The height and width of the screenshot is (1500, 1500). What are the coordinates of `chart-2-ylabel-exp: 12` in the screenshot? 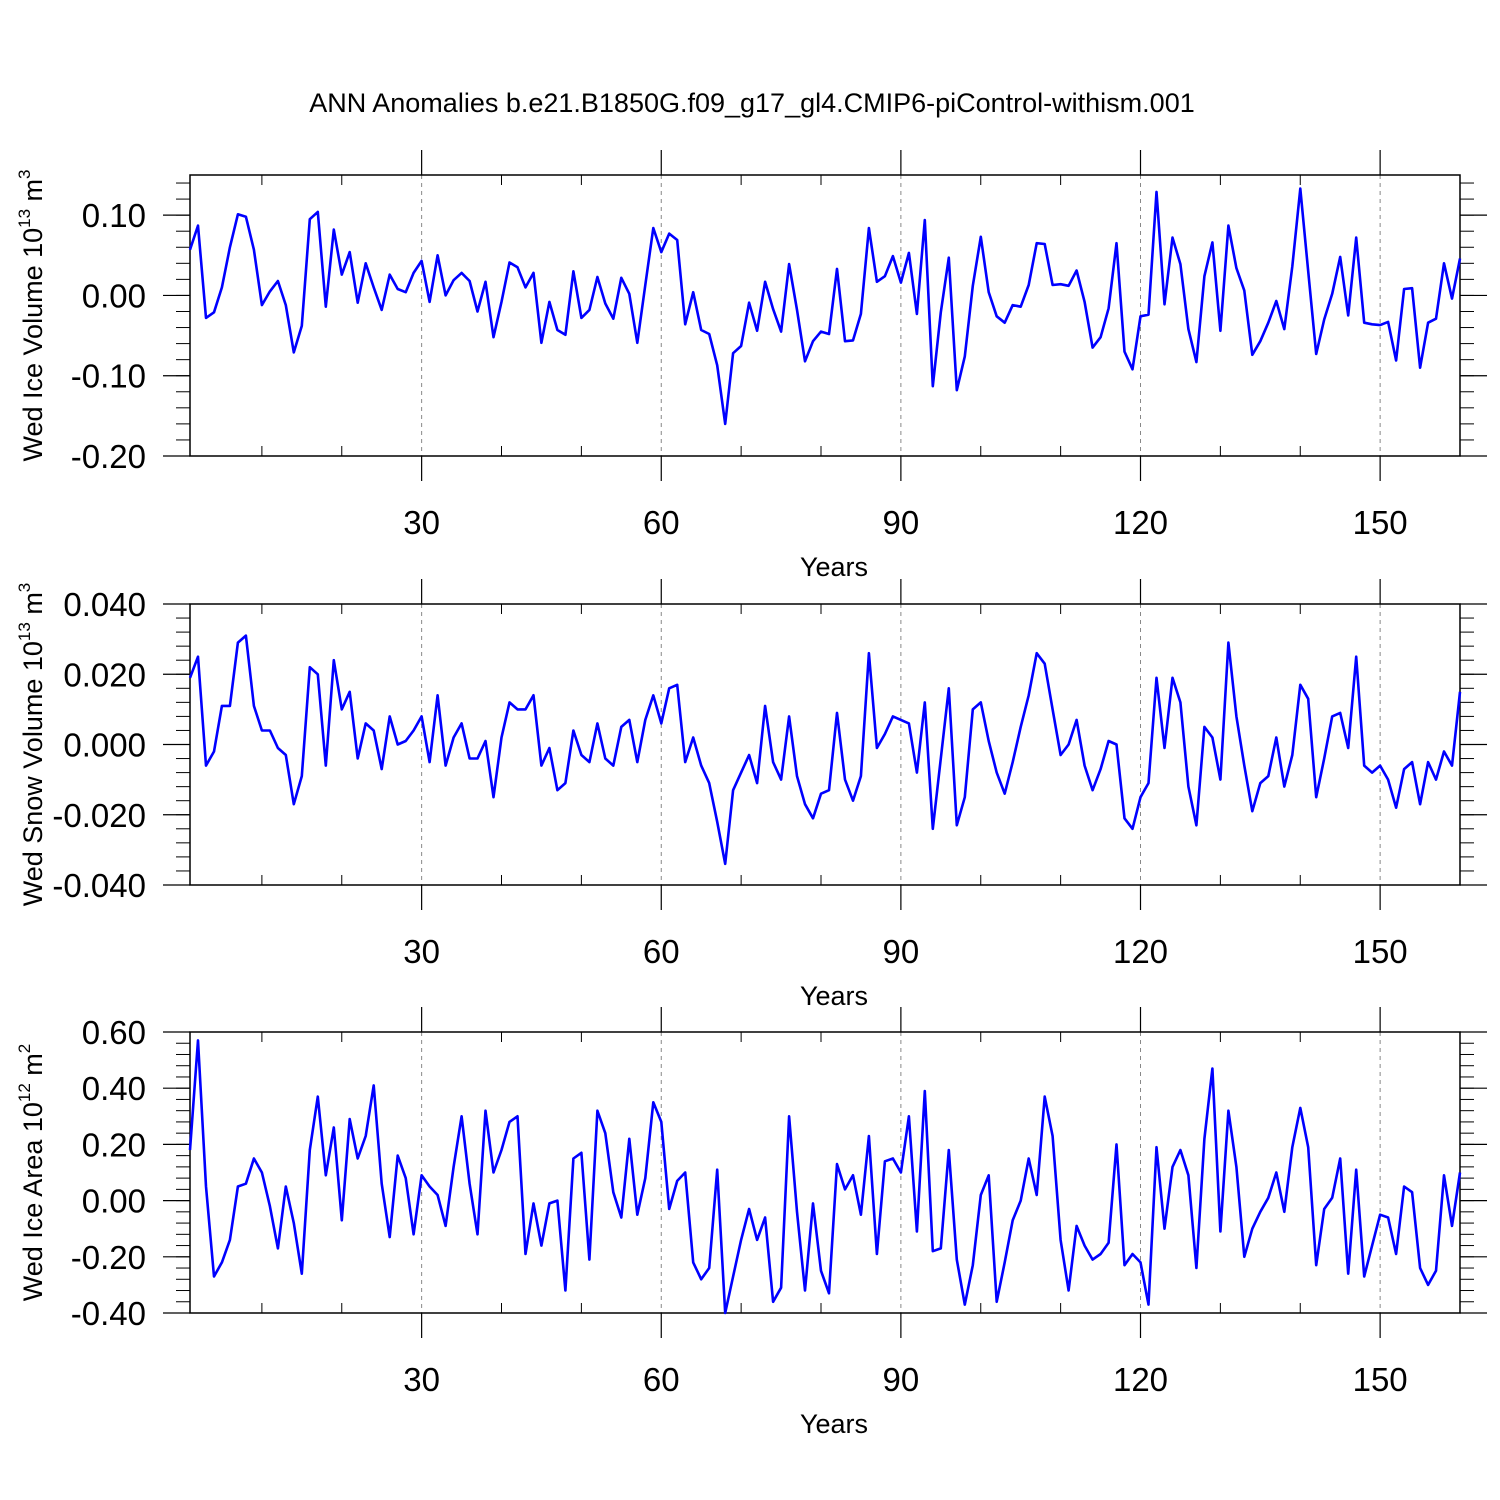 It's located at (24, 1092).